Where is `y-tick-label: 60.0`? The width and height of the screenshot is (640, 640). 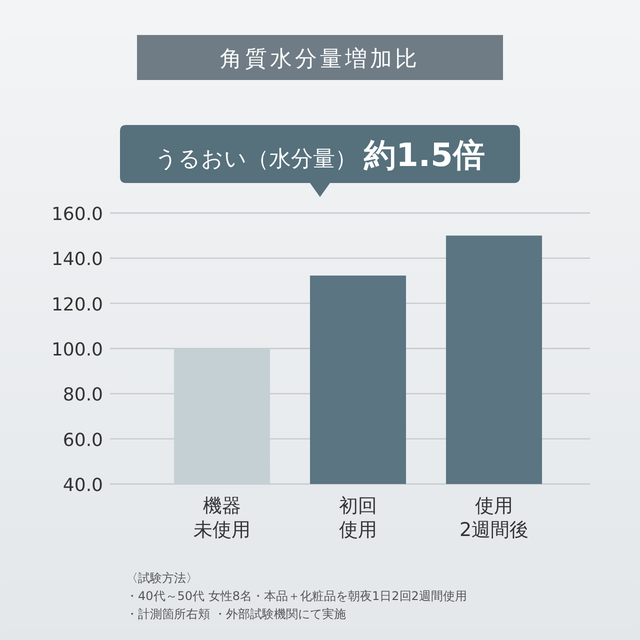 y-tick-label: 60.0 is located at coordinates (82, 440).